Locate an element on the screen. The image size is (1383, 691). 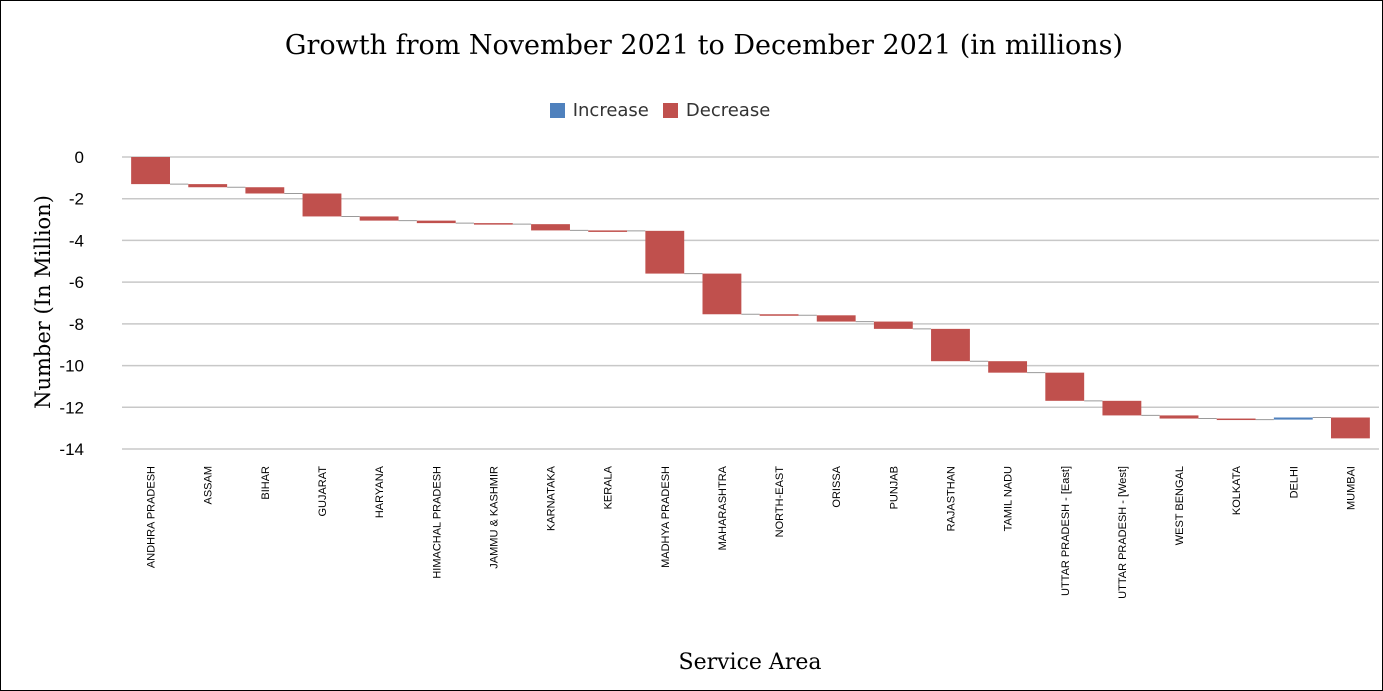
x-tick-label: JAMMU & KASHMIR is located at coordinates (494, 517).